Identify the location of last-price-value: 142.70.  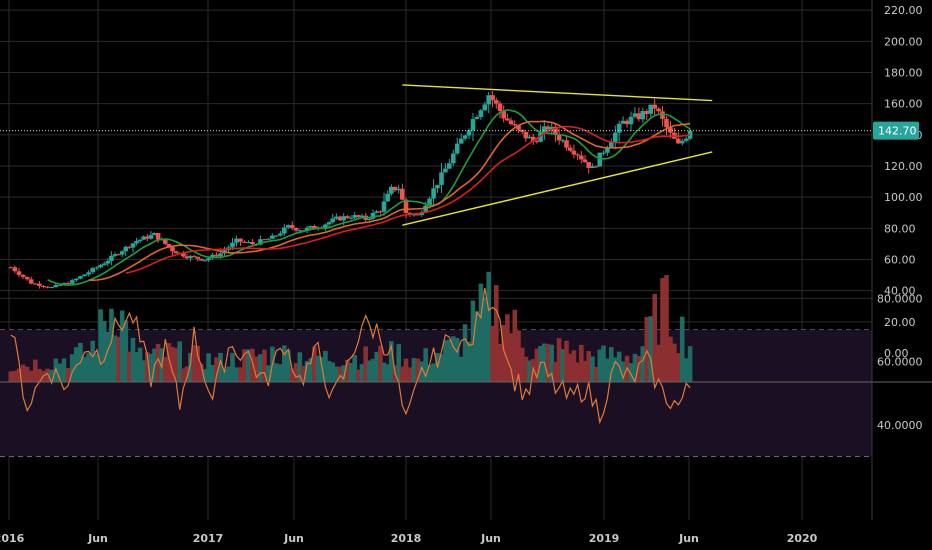
(897, 131).